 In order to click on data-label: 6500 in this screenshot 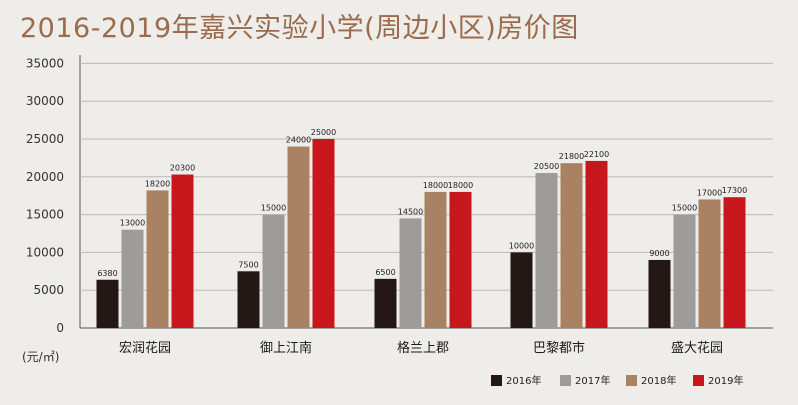, I will do `click(385, 272)`.